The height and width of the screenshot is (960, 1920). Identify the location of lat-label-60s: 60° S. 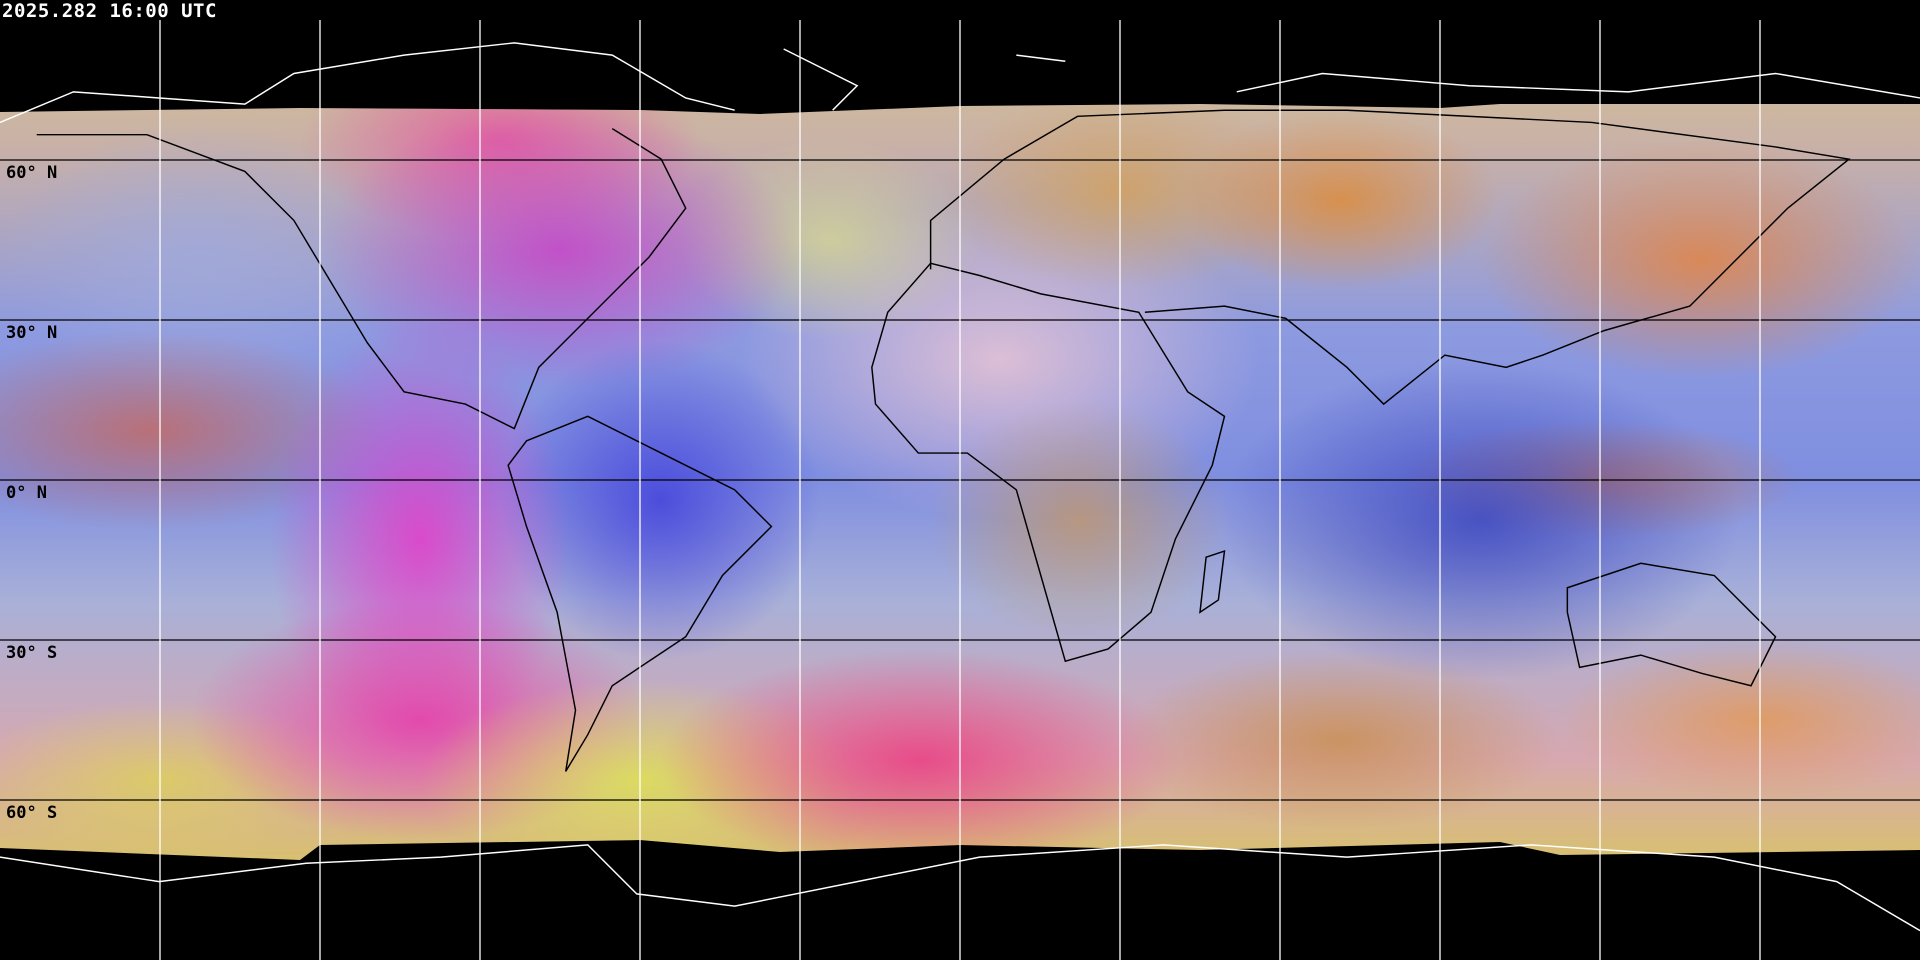
(32, 813).